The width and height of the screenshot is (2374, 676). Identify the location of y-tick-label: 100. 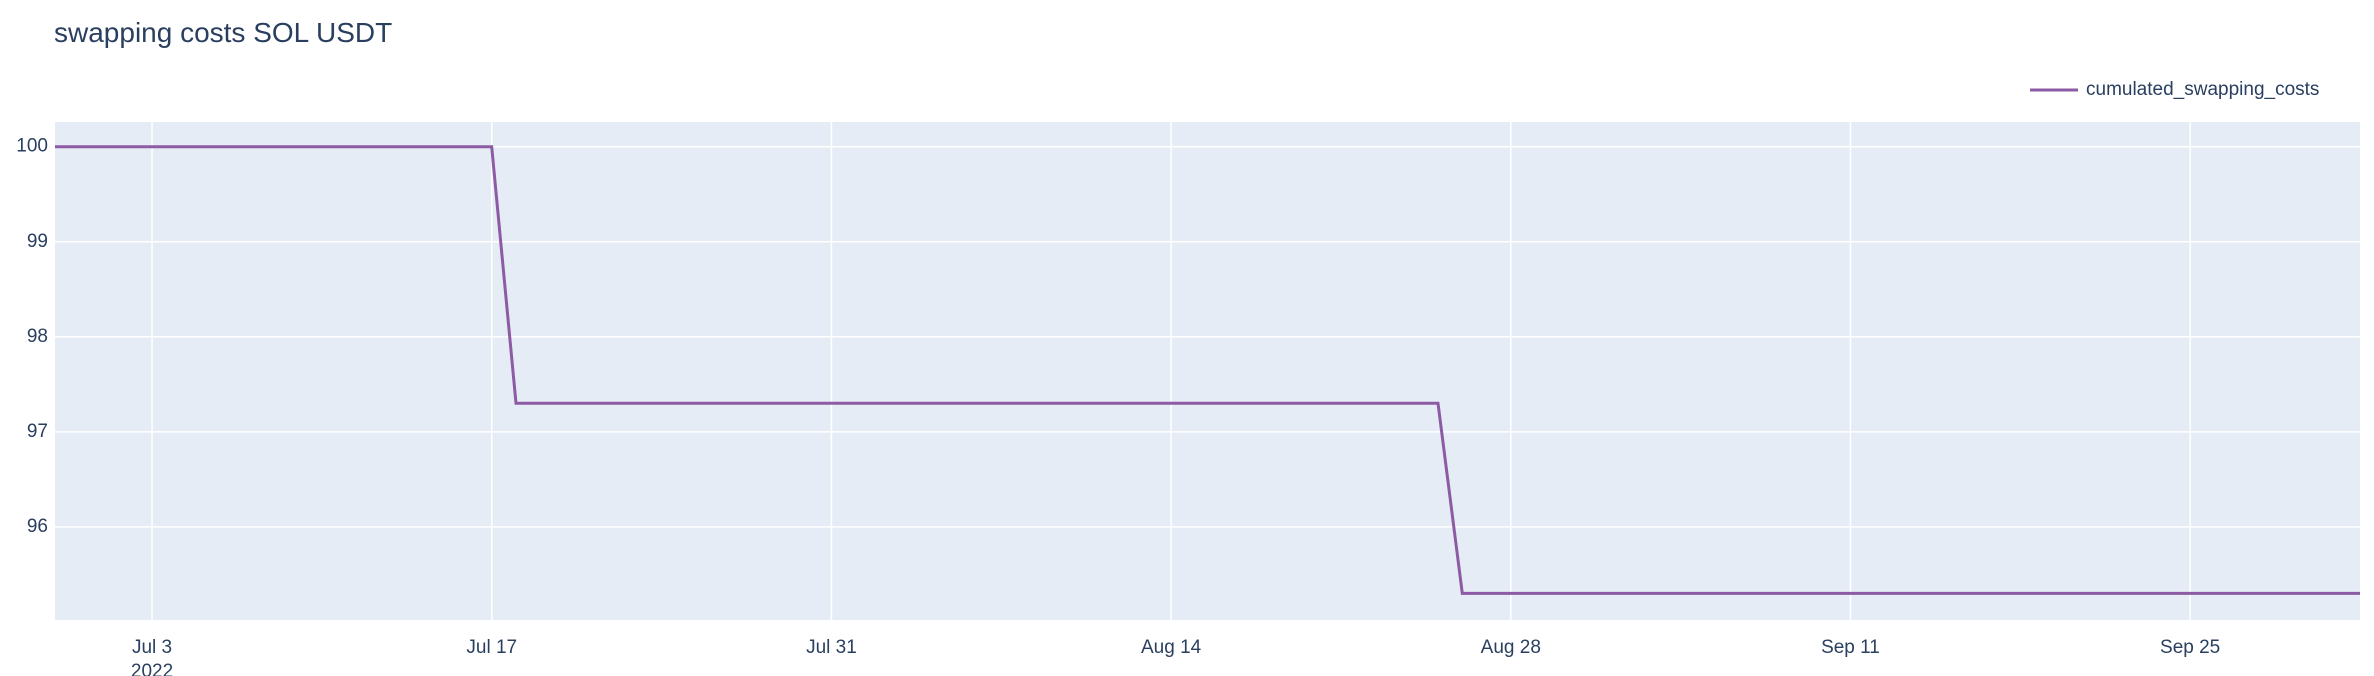
(32, 146).